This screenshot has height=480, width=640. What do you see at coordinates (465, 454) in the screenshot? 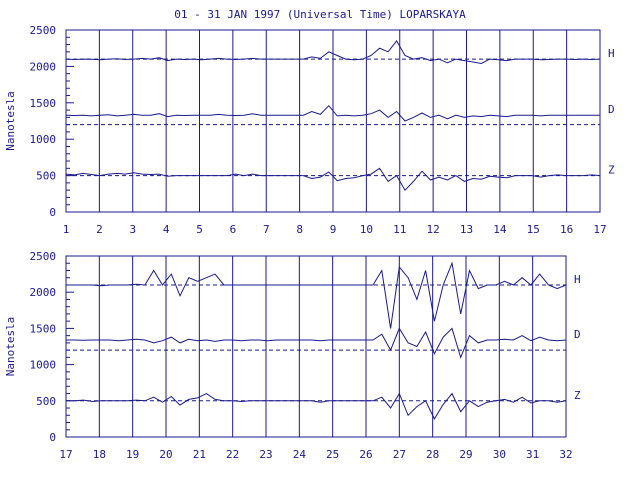
I see `x-tick-label: 29` at bounding box center [465, 454].